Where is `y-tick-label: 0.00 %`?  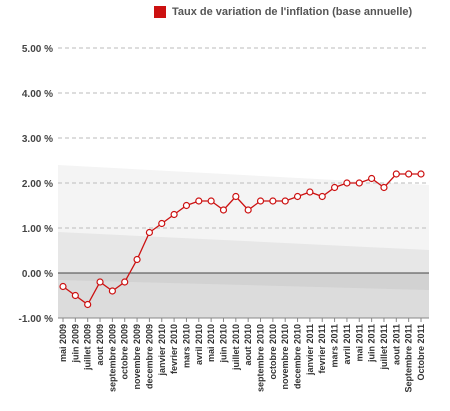 y-tick-label: 0.00 % is located at coordinates (37, 274).